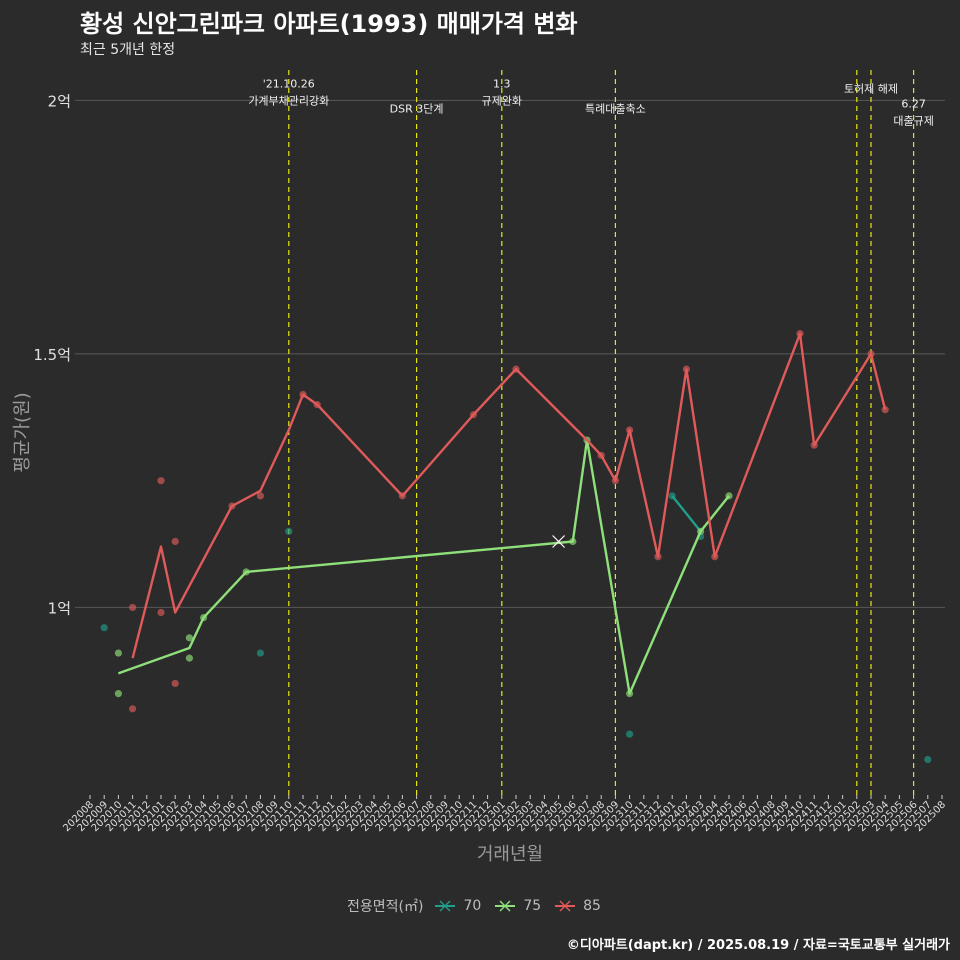 Image resolution: width=960 pixels, height=960 pixels. I want to click on chart-title: 황성 신안그린파크 아파트(1993) 매매가격 변화, so click(329, 24).